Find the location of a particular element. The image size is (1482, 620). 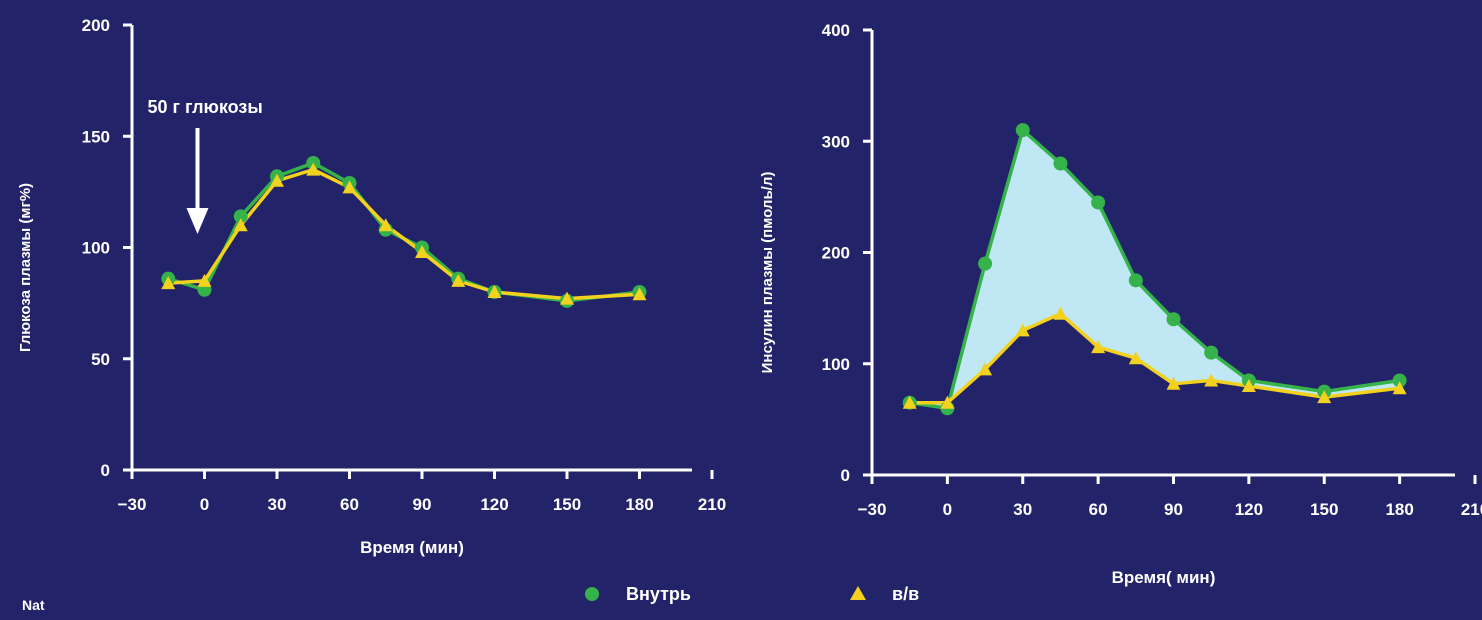

y-tick-label: 50 is located at coordinates (100, 359).